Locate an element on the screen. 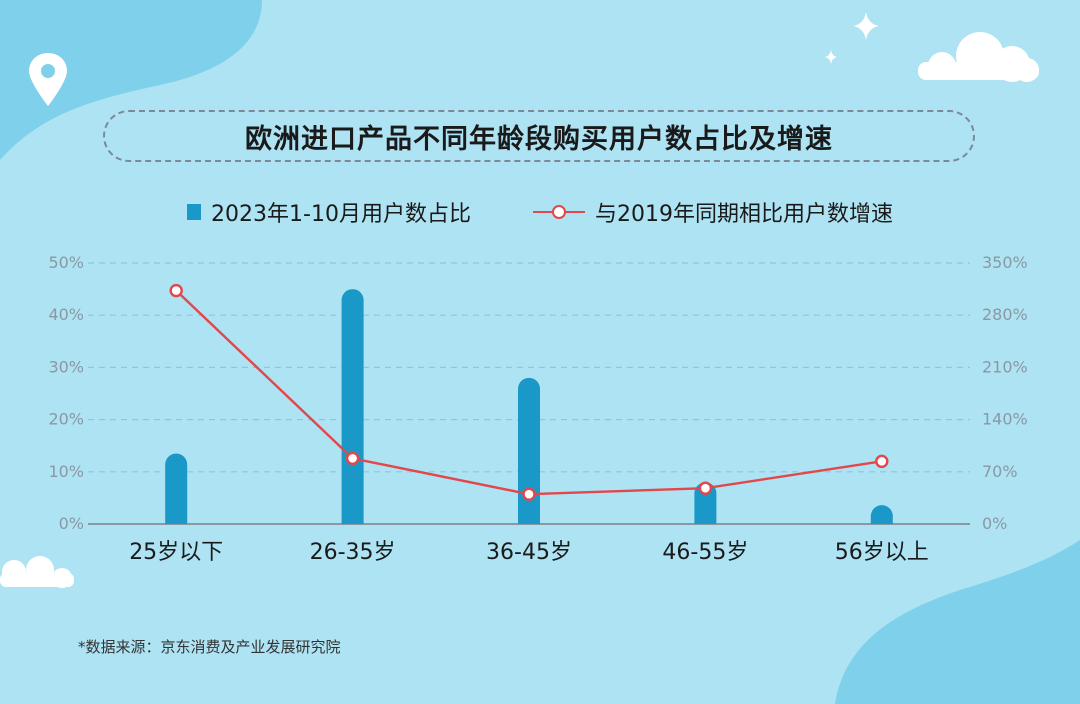 The width and height of the screenshot is (1080, 704). chart-title: 欧洲进口产品不同年龄段购买用户数占比及增速 is located at coordinates (539, 139).